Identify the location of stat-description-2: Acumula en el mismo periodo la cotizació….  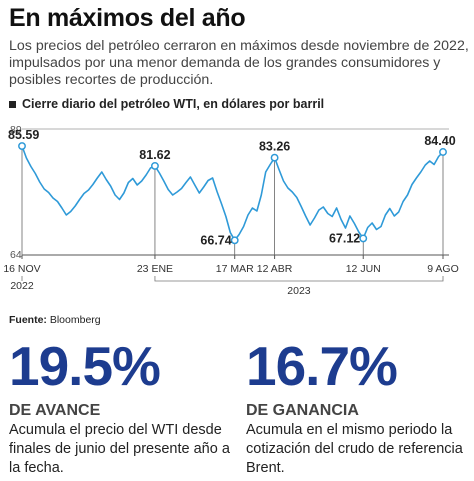
(354, 449).